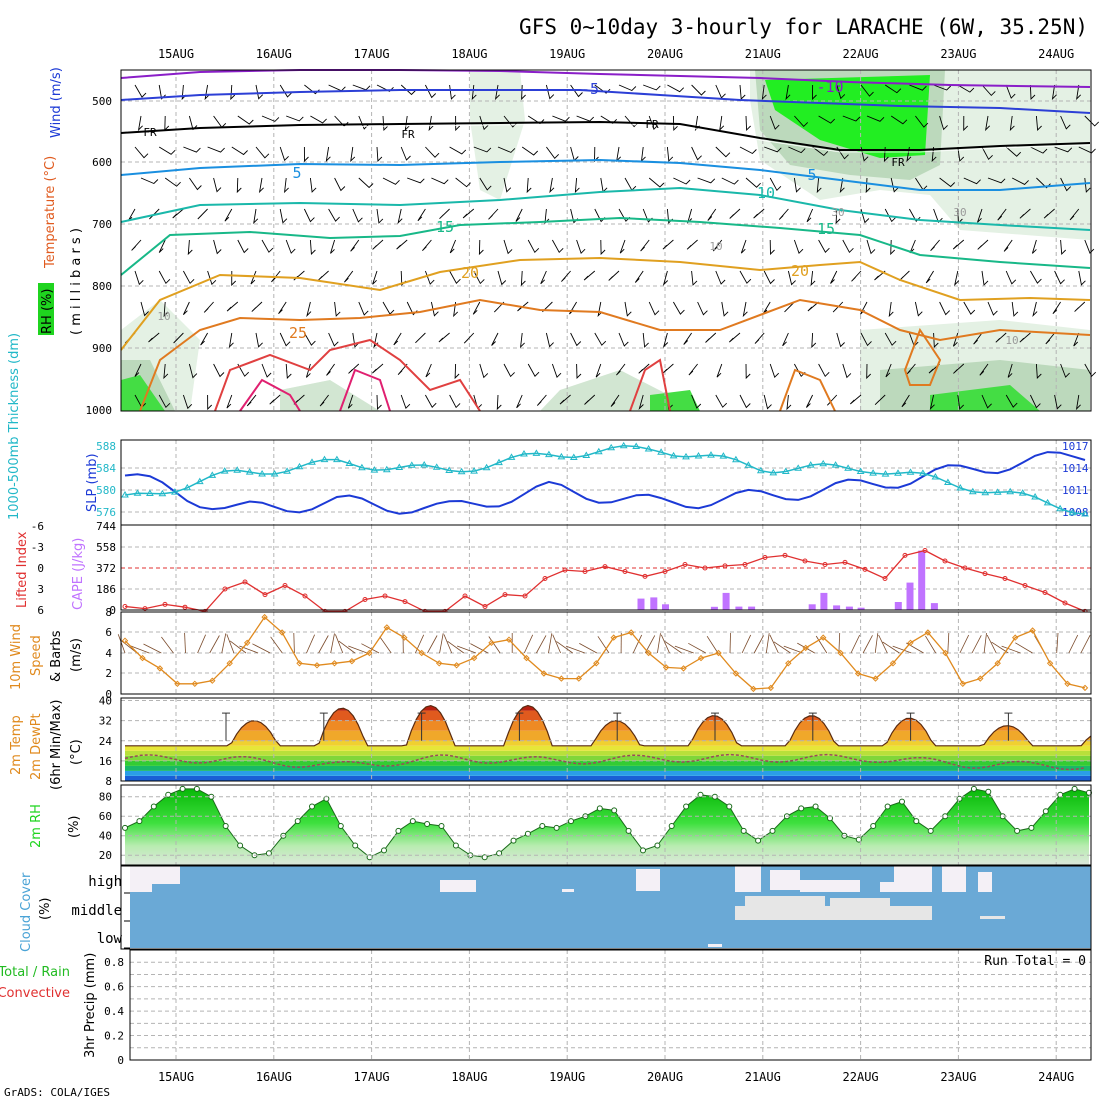 This screenshot has width=1100, height=1104. What do you see at coordinates (22, 569) in the screenshot?
I see `label-lifted-index: Lifted Index` at bounding box center [22, 569].